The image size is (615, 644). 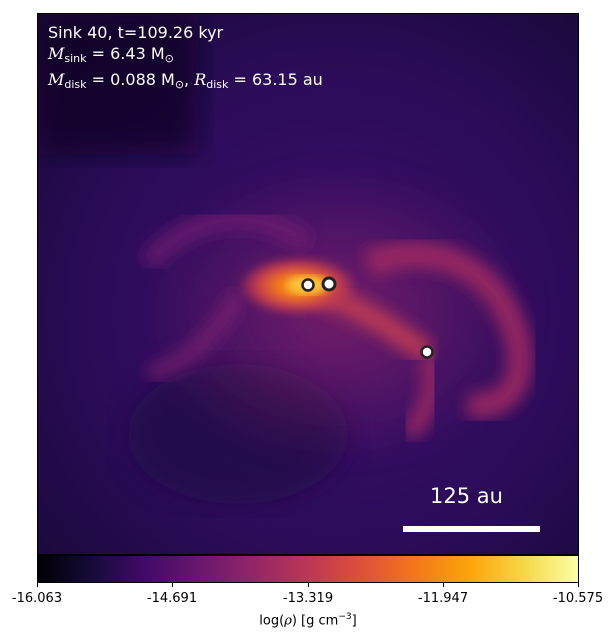 What do you see at coordinates (471, 529) in the screenshot?
I see `scale-bar` at bounding box center [471, 529].